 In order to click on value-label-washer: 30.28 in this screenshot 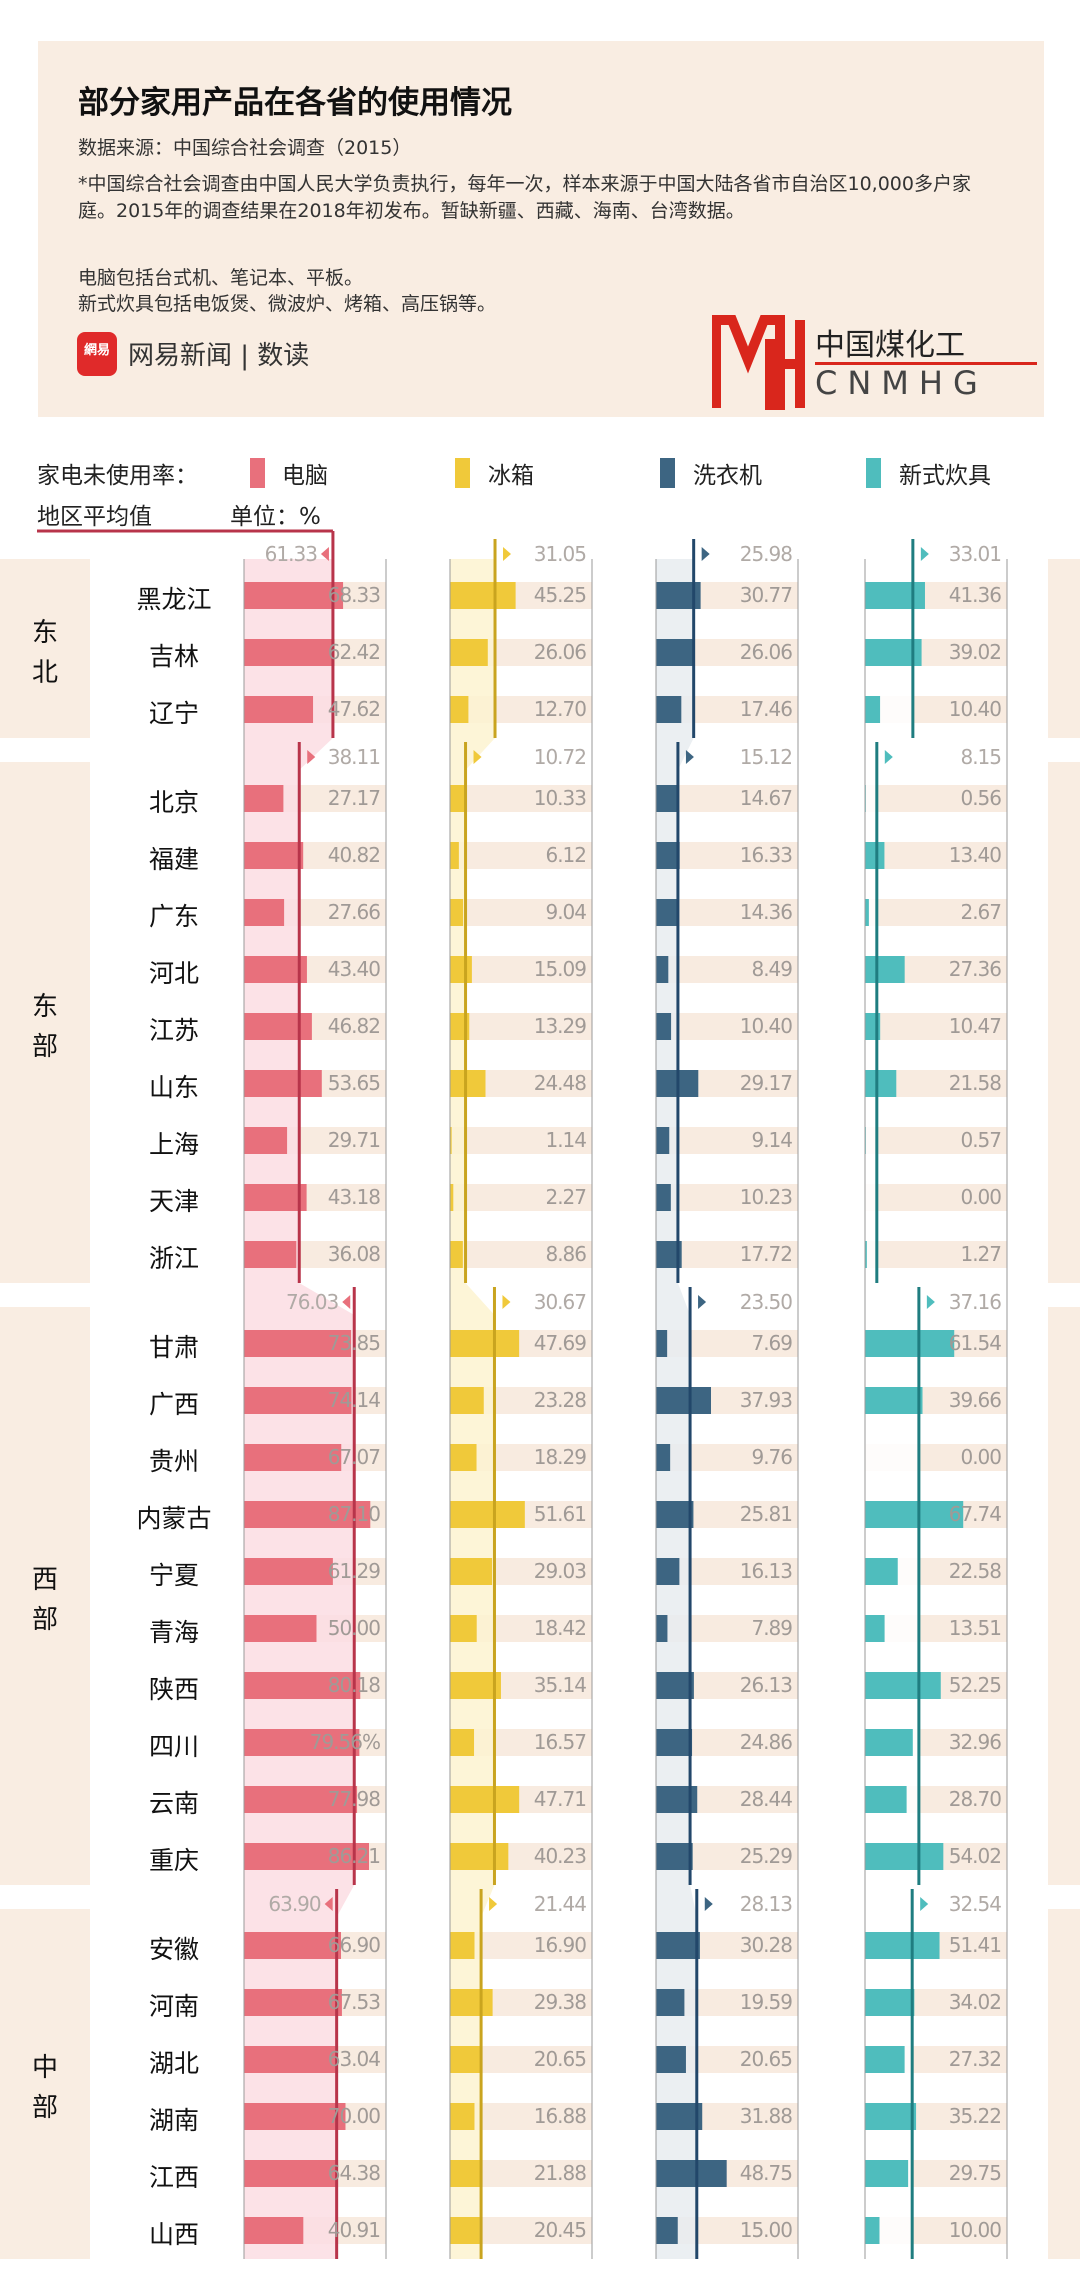, I will do `click(766, 1944)`.